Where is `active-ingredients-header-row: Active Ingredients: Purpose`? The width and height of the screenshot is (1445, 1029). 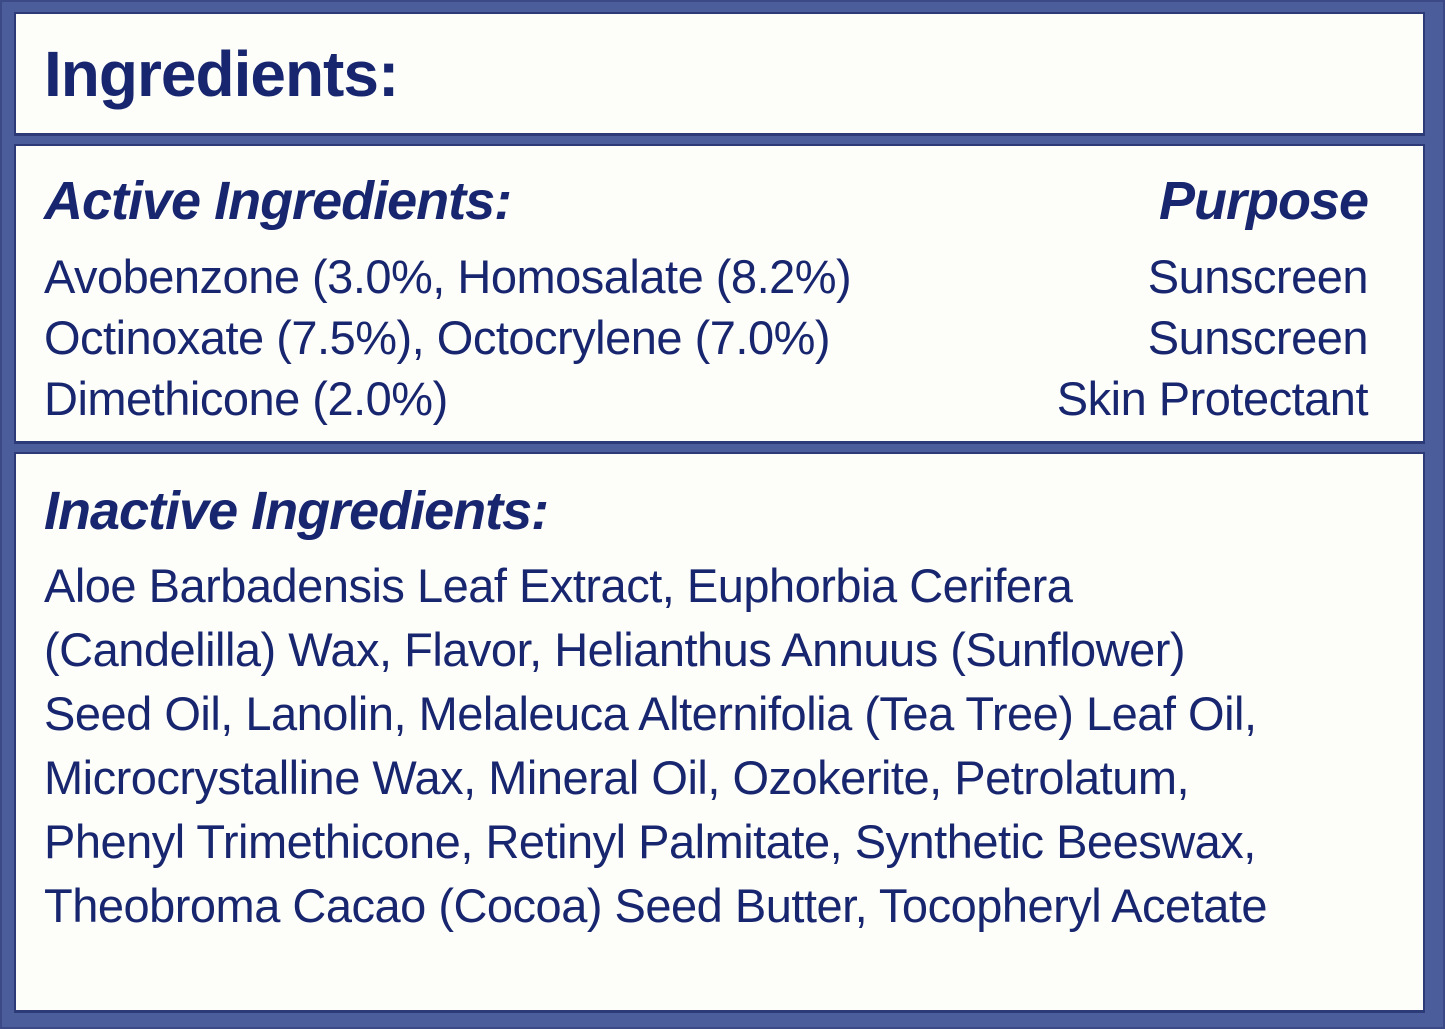
active-ingredients-header-row: Active Ingredients: Purpose is located at coordinates (706, 201).